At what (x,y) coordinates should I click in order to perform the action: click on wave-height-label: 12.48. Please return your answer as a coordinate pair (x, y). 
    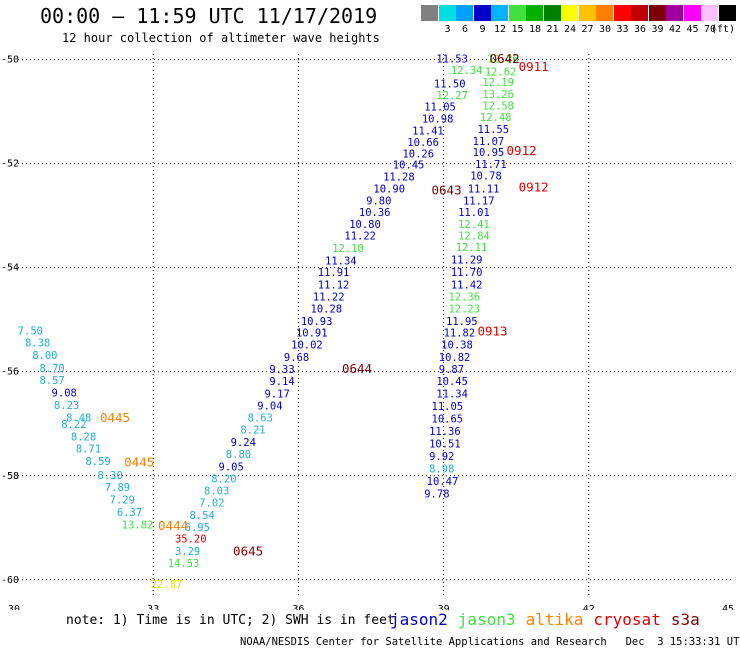
    Looking at the image, I should click on (496, 118).